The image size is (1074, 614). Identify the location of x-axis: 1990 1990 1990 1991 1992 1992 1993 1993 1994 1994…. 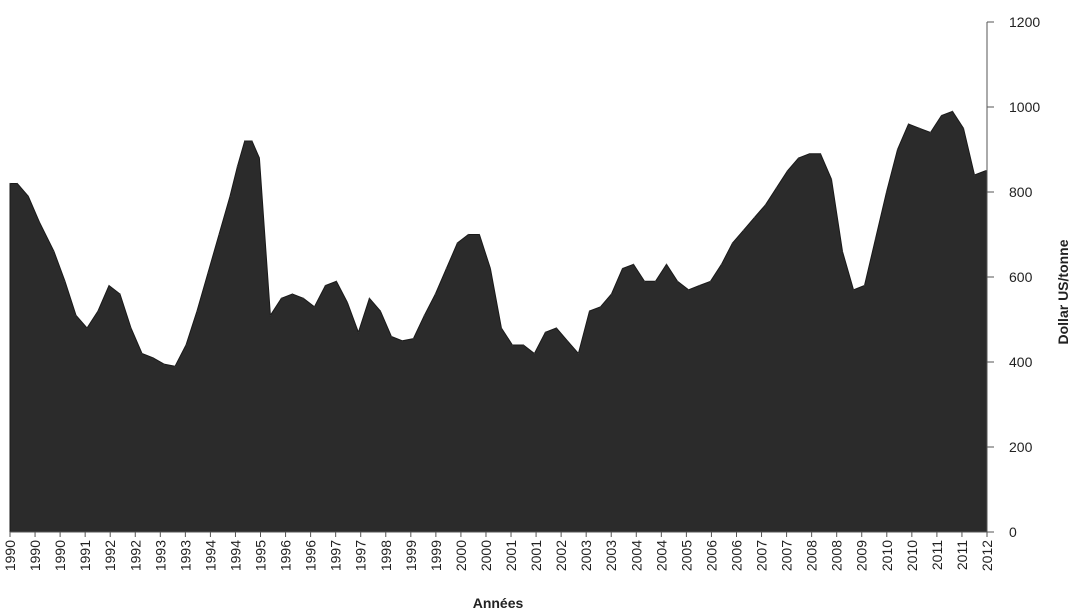
(498, 551).